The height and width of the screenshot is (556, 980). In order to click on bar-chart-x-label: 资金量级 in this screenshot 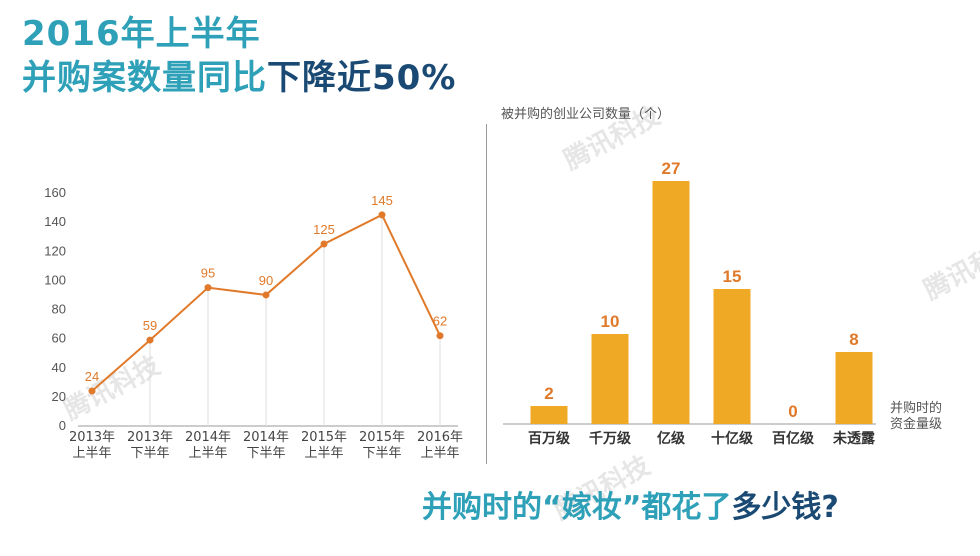, I will do `click(916, 424)`.